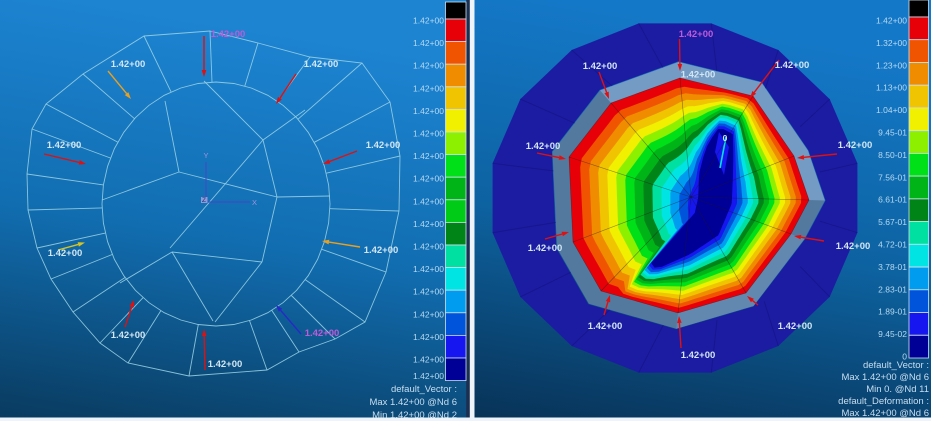 This screenshot has height=421, width=931. I want to click on svg-text: 8.50-01, so click(892, 155).